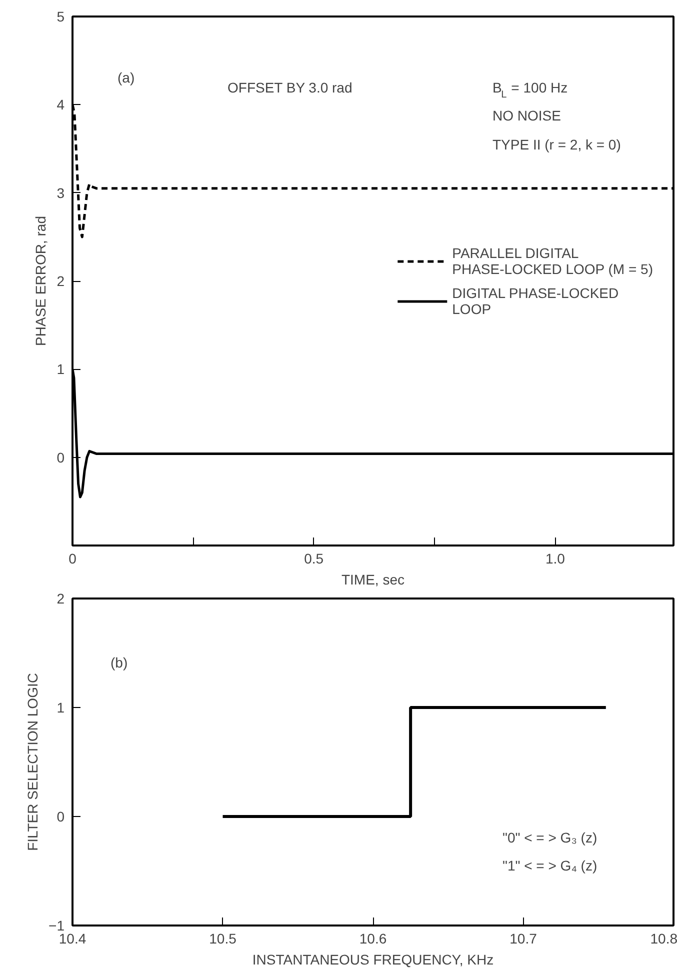 Image resolution: width=677 pixels, height=970 pixels. Describe the element at coordinates (60, 104) in the screenshot. I see `y-tick-label: 4` at that location.